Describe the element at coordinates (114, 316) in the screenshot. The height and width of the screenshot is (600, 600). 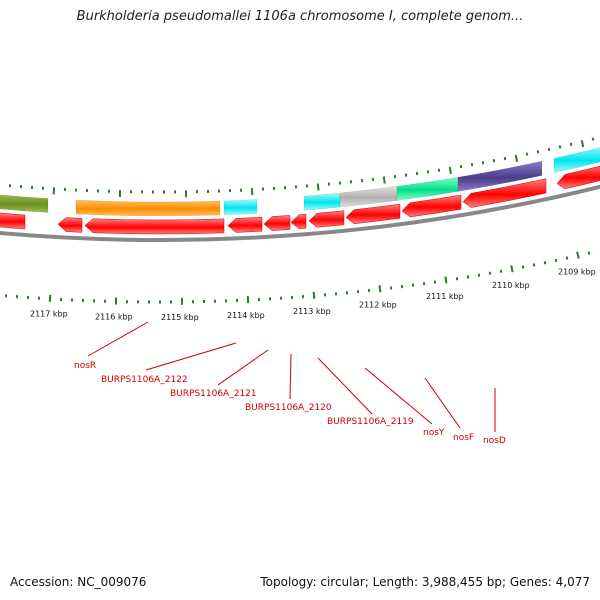
I see `kbp-tick-label: 2116 kbp` at that location.